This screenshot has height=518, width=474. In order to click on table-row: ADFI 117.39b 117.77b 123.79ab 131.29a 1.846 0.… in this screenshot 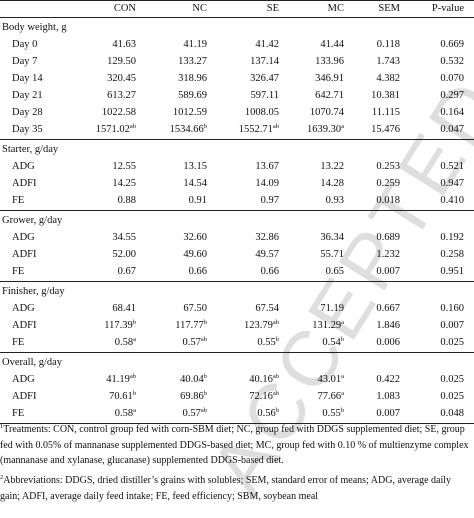, I will do `click(237, 325)`.